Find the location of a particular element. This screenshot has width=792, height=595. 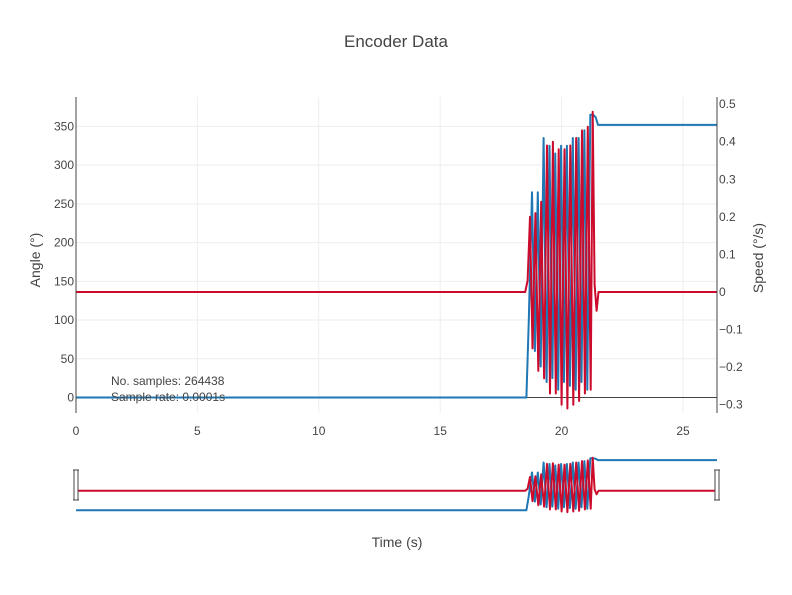

x-tick-label: 15 is located at coordinates (441, 431).